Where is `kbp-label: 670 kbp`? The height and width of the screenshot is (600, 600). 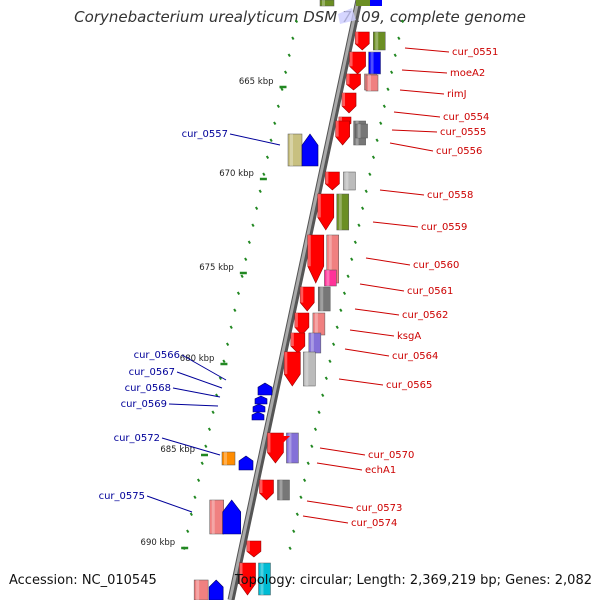
kbp-label: 670 kbp is located at coordinates (236, 174).